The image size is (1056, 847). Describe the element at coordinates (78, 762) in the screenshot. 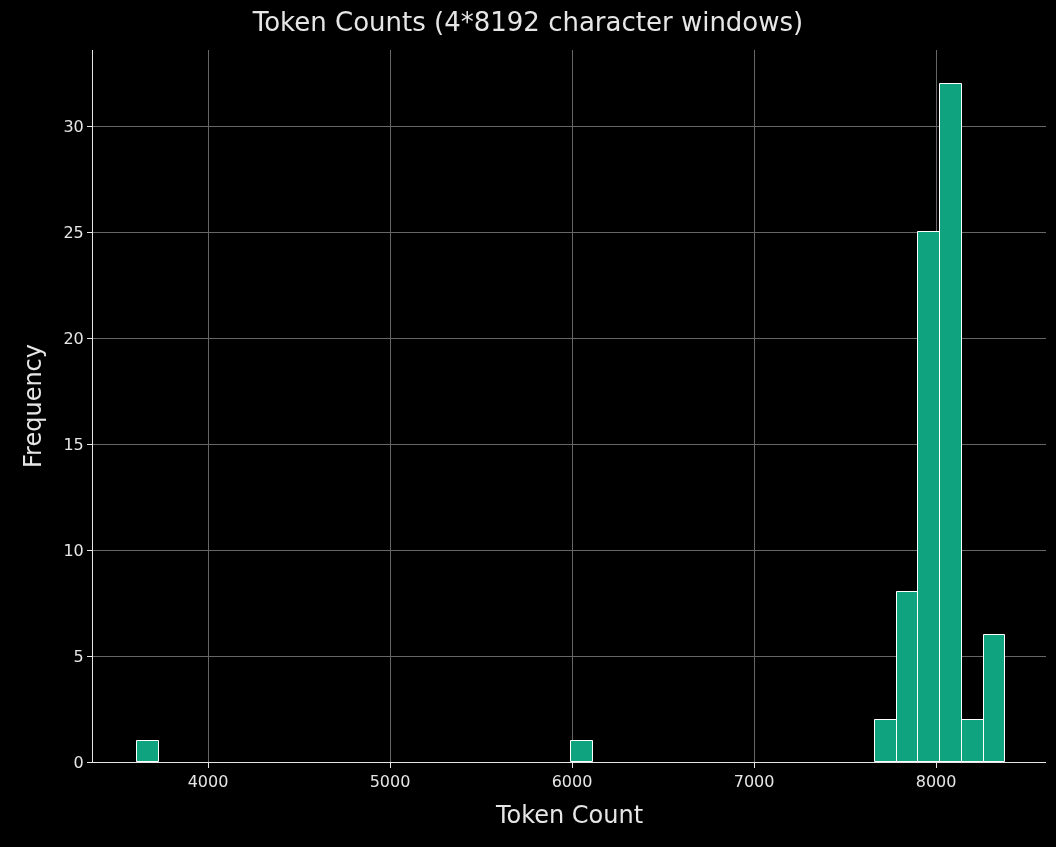

I see `y-tick-label: 0` at that location.